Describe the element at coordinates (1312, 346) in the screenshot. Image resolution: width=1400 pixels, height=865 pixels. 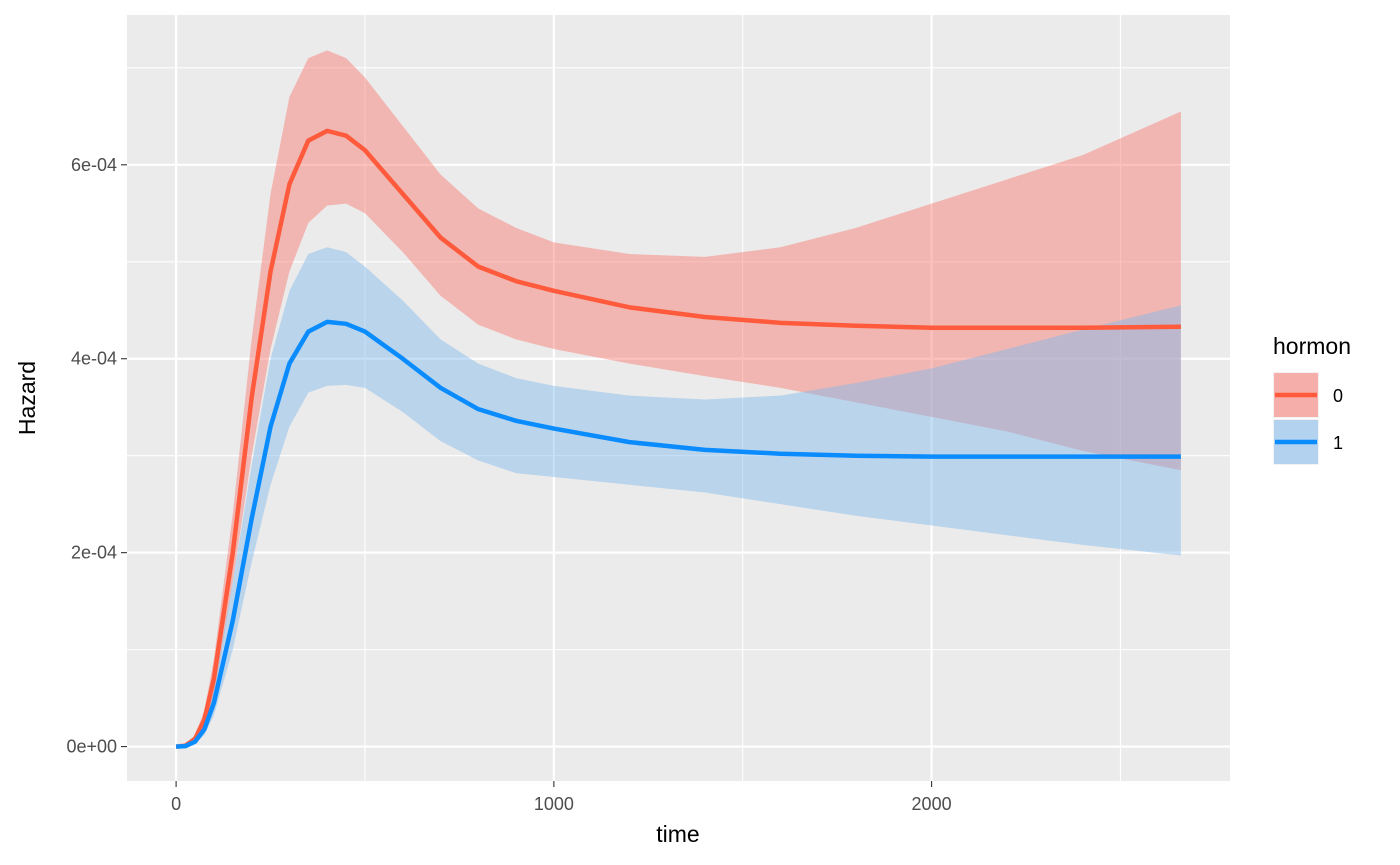
I see `legend-title: hormon` at that location.